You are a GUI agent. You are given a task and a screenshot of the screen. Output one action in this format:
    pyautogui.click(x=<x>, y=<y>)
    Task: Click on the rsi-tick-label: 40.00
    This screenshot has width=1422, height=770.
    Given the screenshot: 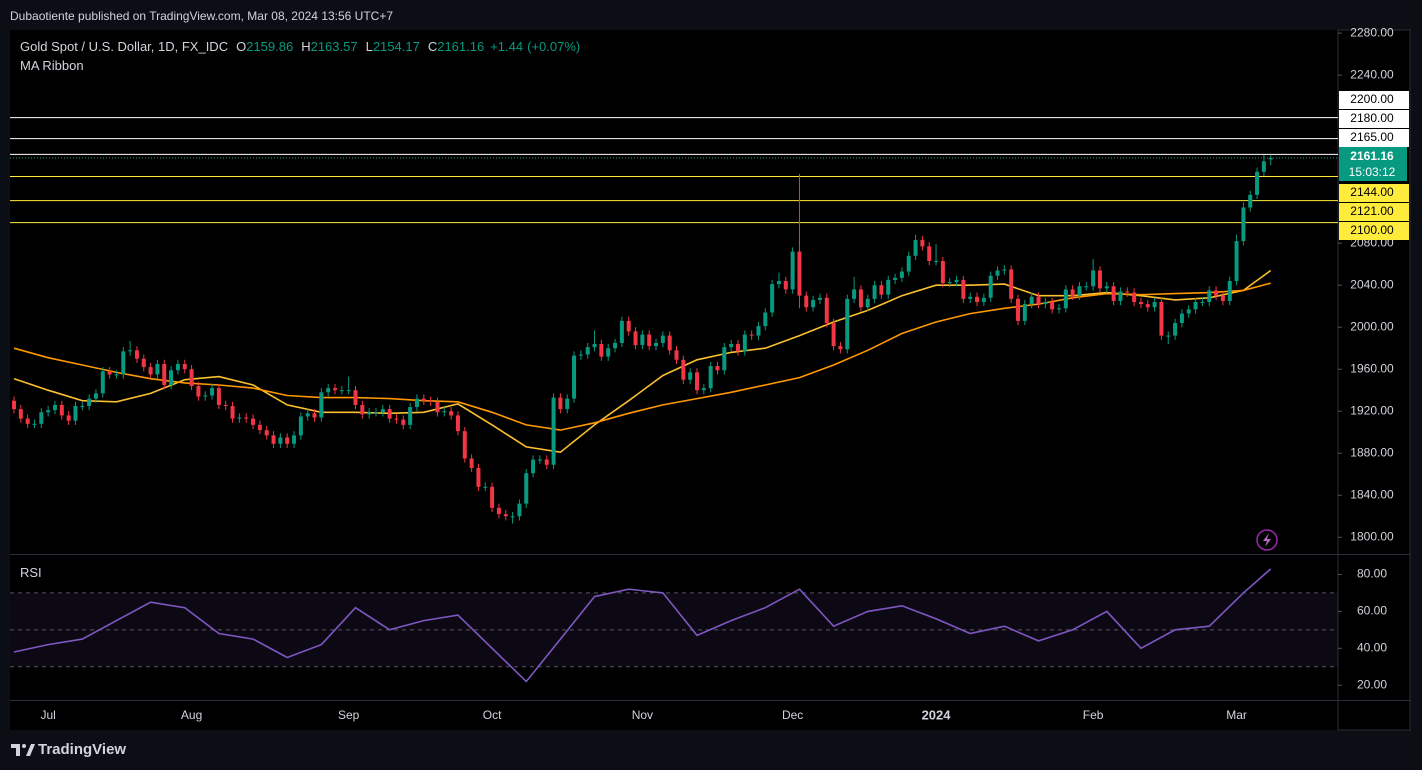 What is the action you would take?
    pyautogui.click(x=1372, y=647)
    